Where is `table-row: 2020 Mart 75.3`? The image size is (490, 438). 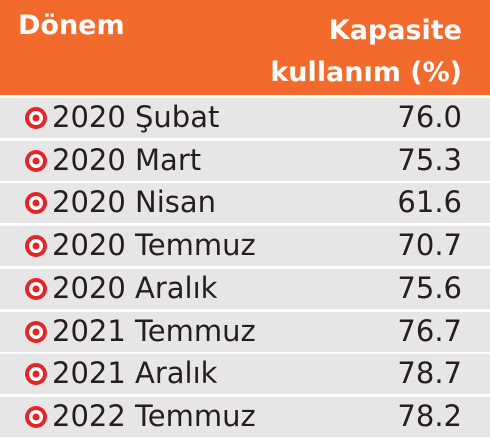
table-row: 2020 Mart 75.3 is located at coordinates (245, 160).